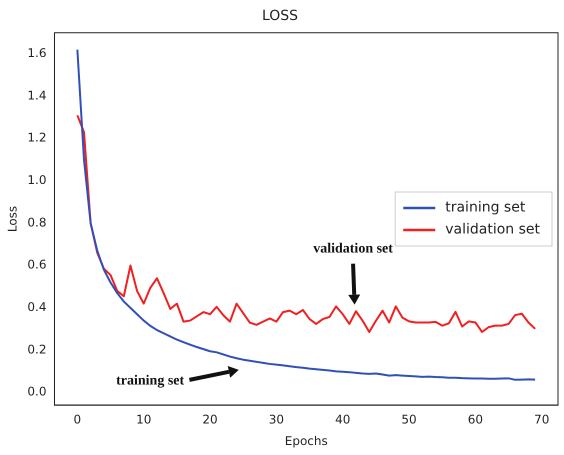  I want to click on x-axis-title: Epochs, so click(306, 441).